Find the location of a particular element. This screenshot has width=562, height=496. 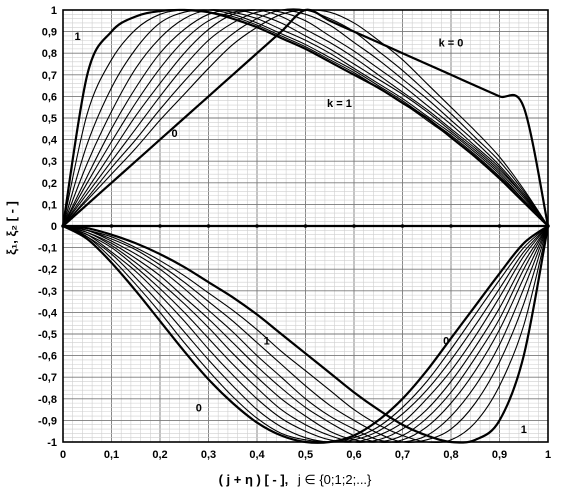

x-tick-label: 0,9 is located at coordinates (499, 455).